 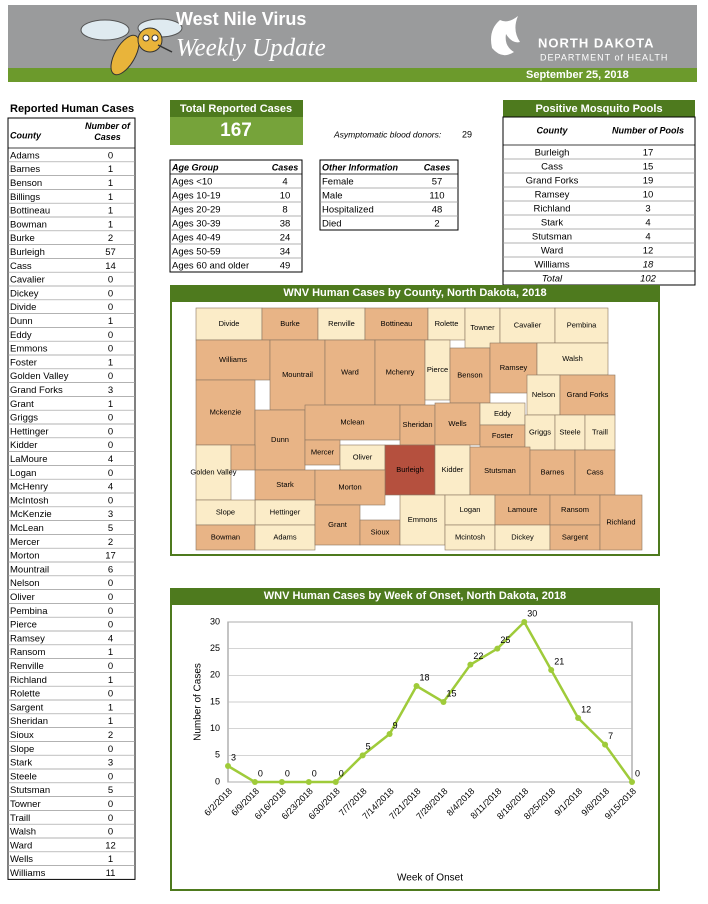 I want to click on map-region-label: Grand Forks, so click(x=588, y=394).